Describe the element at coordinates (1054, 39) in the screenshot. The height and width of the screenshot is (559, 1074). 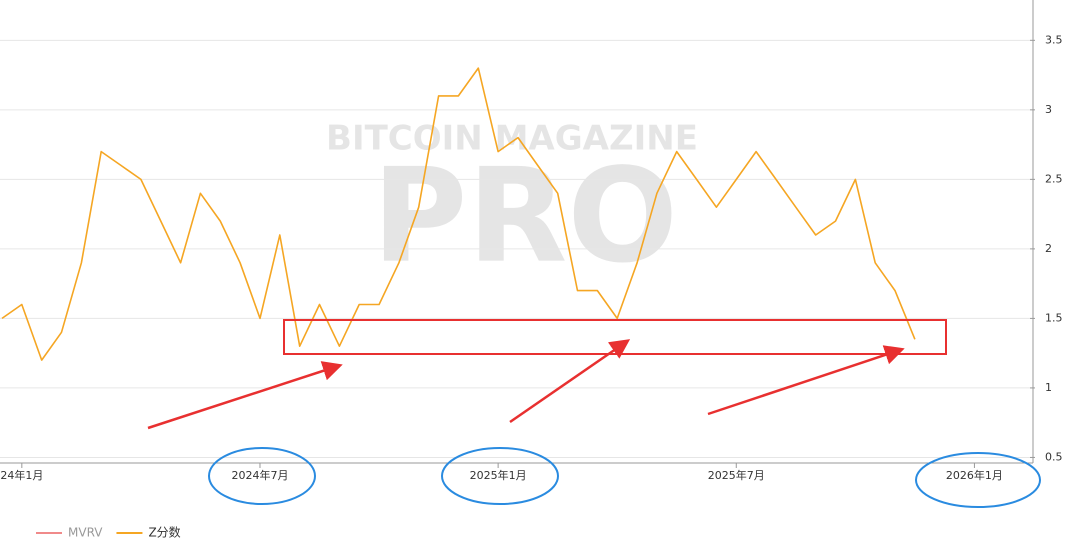
I see `y-tick-label: 3.5` at that location.